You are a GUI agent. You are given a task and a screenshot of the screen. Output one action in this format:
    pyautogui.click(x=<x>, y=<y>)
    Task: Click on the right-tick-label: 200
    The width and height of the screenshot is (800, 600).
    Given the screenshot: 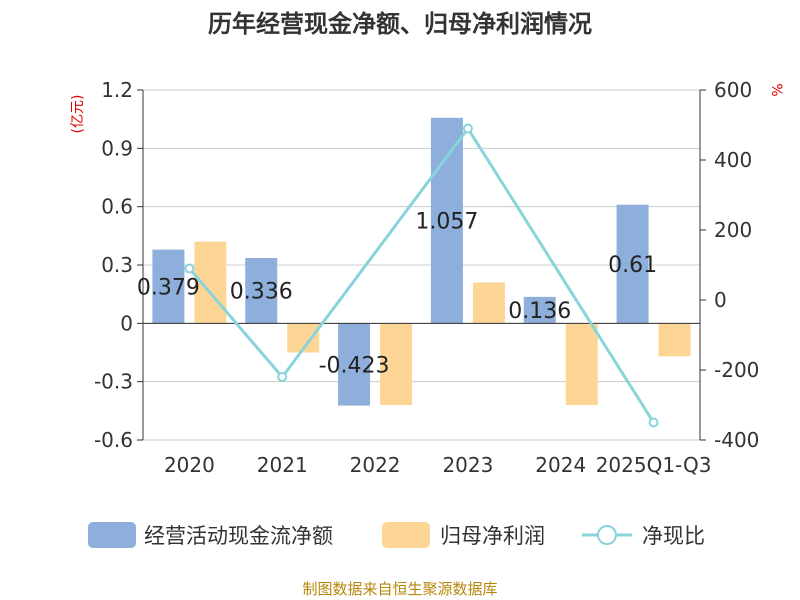 What is the action you would take?
    pyautogui.click(x=733, y=230)
    